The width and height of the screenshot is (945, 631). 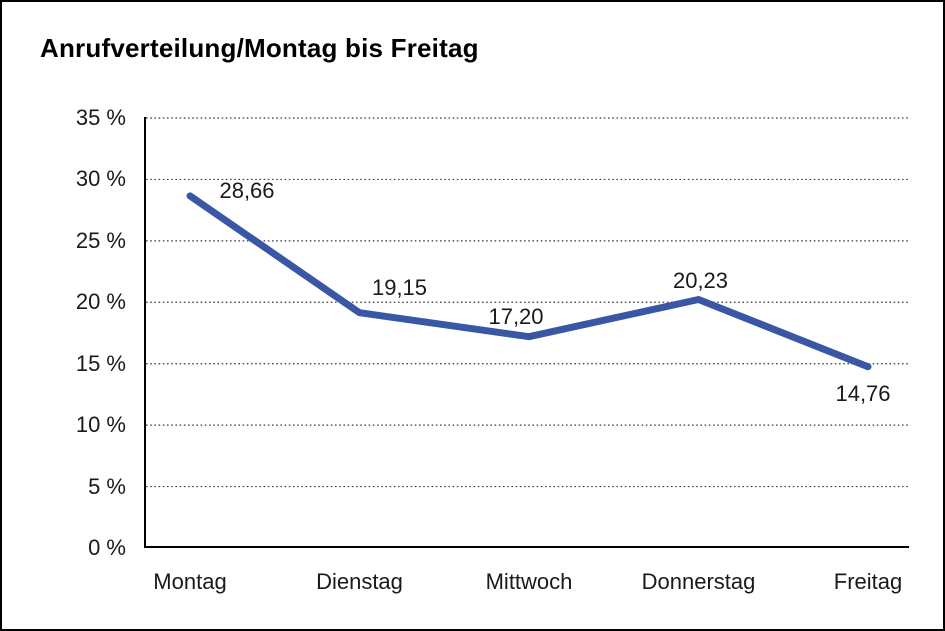 What do you see at coordinates (863, 393) in the screenshot?
I see `data-point-label: 14,76` at bounding box center [863, 393].